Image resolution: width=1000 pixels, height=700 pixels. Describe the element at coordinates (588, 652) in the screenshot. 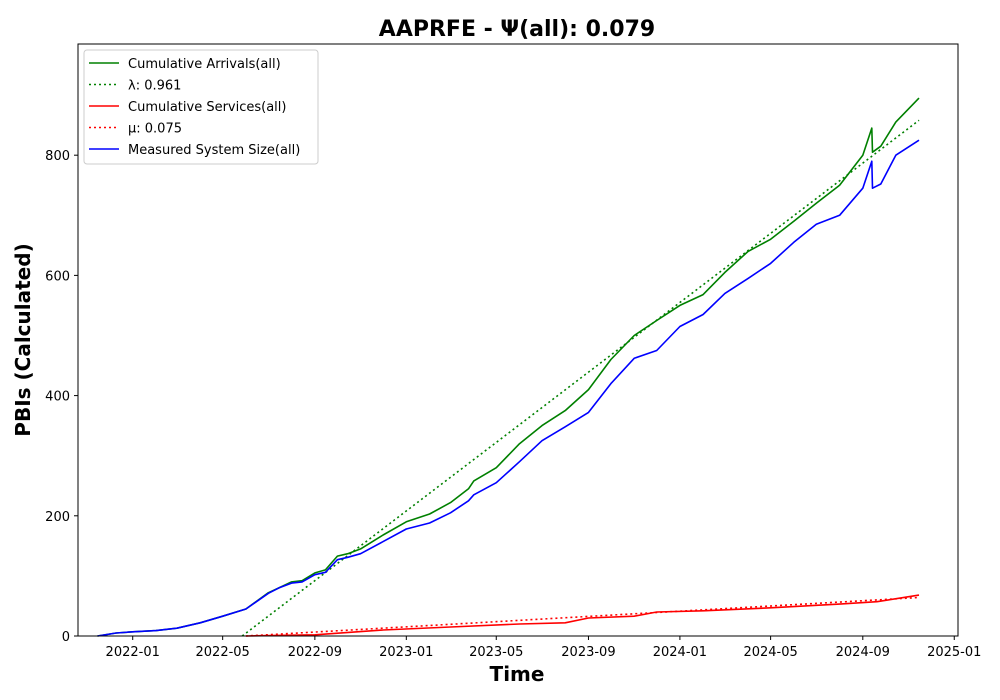

I see `x-tick-label-2023-09: 2023-09` at that location.